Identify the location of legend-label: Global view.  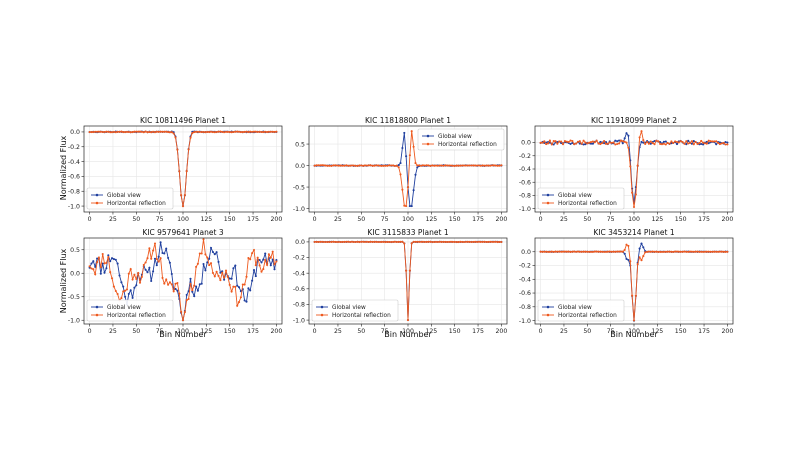
(124, 308).